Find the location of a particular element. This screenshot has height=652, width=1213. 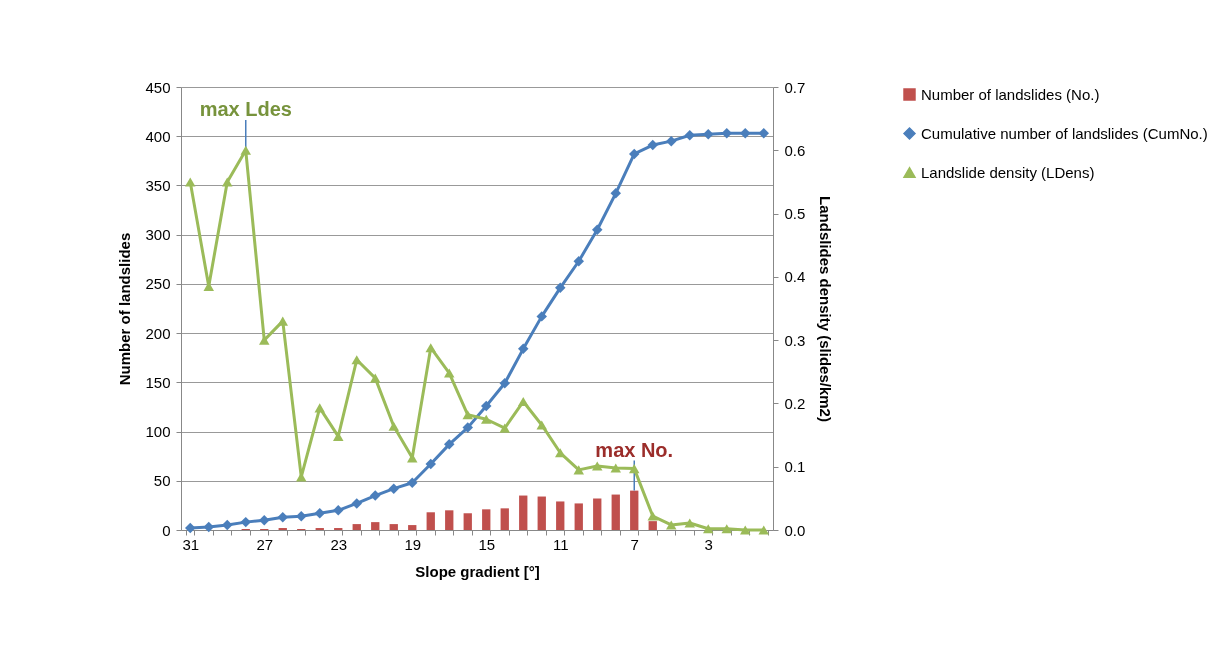

y2-tick-label: 0.3 is located at coordinates (795, 340).